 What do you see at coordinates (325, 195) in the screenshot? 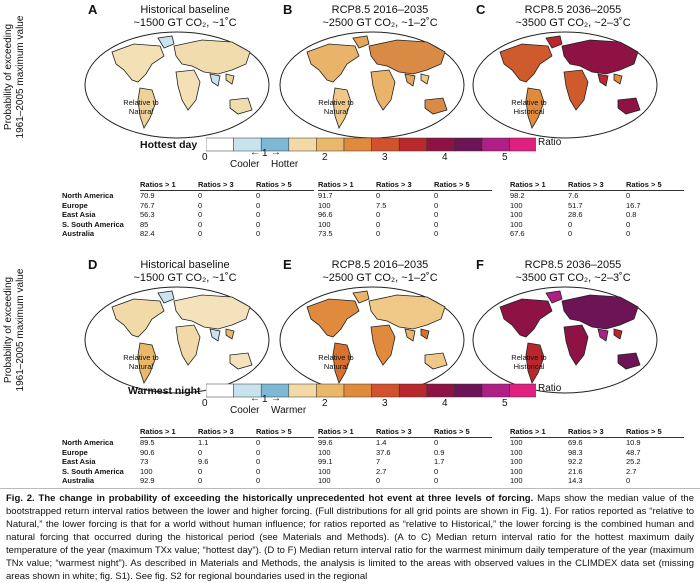
I see `table-cell: 91.7` at bounding box center [325, 195].